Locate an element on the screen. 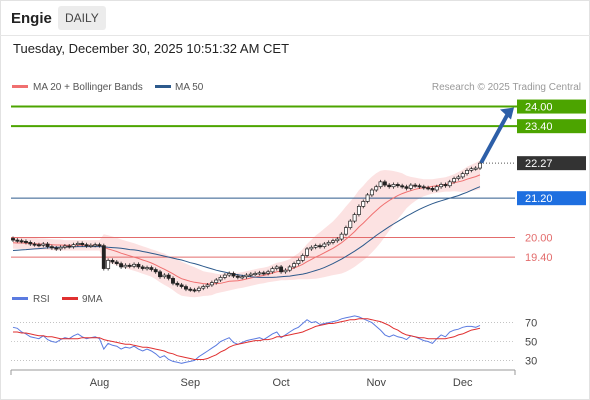  time-axis-label: Oct is located at coordinates (281, 383).